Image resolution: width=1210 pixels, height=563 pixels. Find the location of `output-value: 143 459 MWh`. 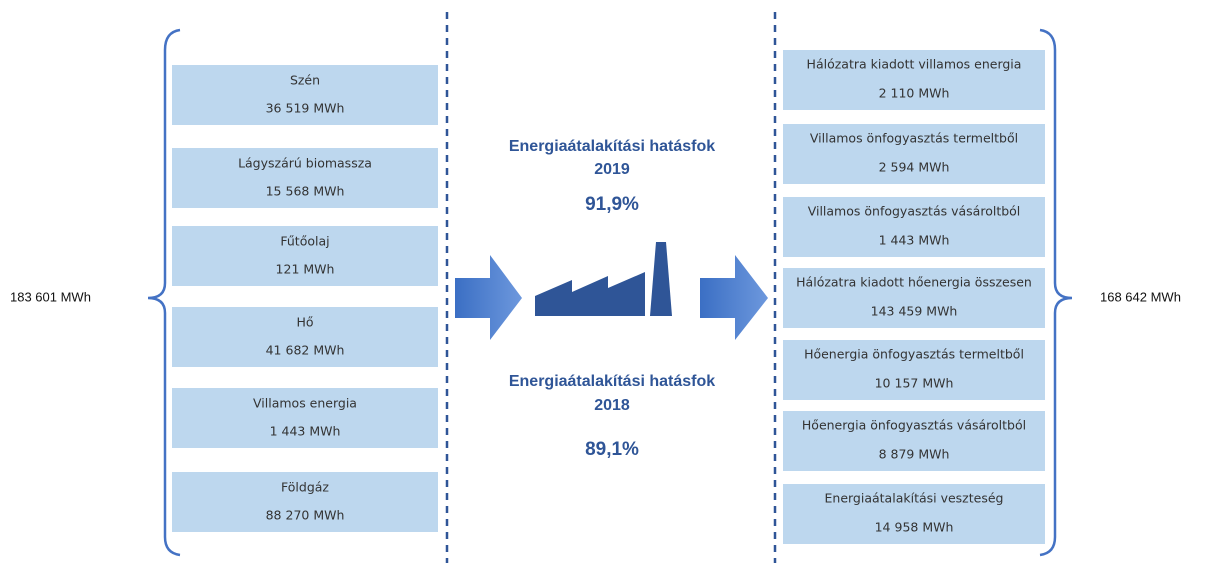

output-value: 143 459 MWh is located at coordinates (914, 311).